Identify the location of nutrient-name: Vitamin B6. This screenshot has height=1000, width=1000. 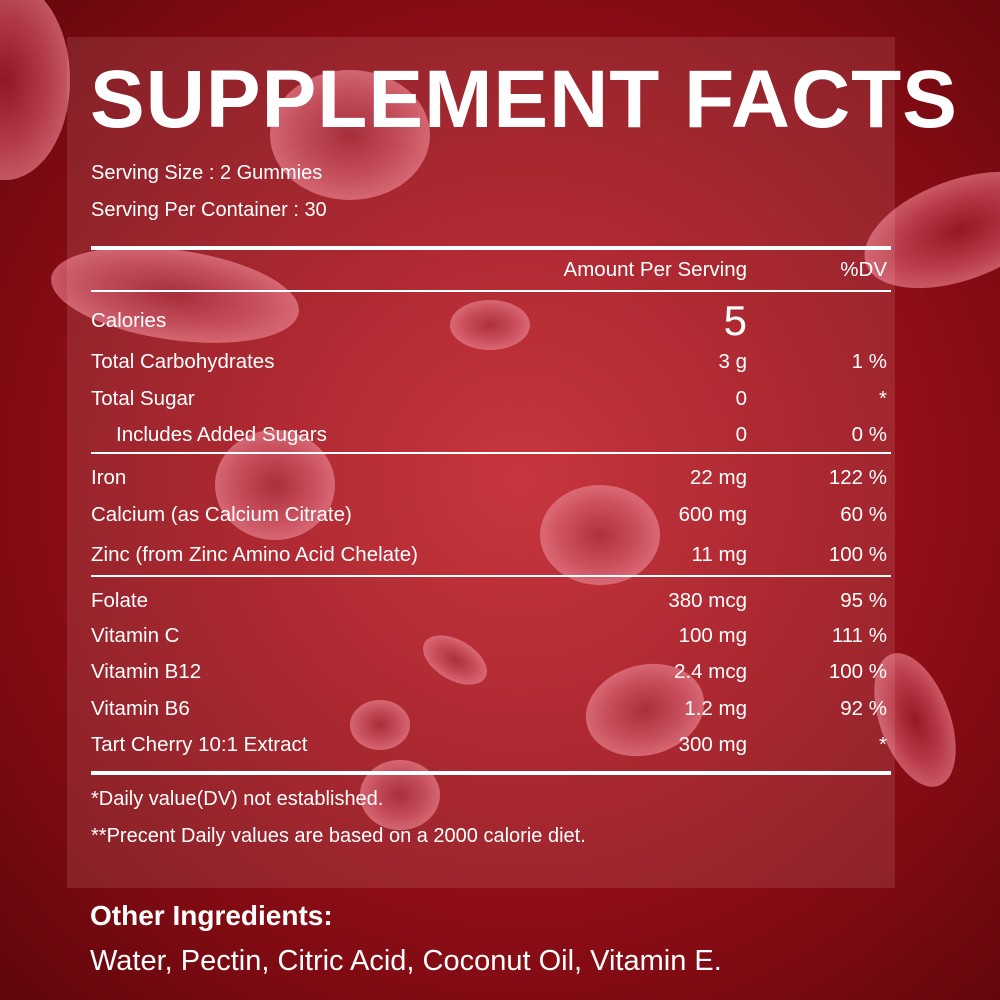
(140, 708).